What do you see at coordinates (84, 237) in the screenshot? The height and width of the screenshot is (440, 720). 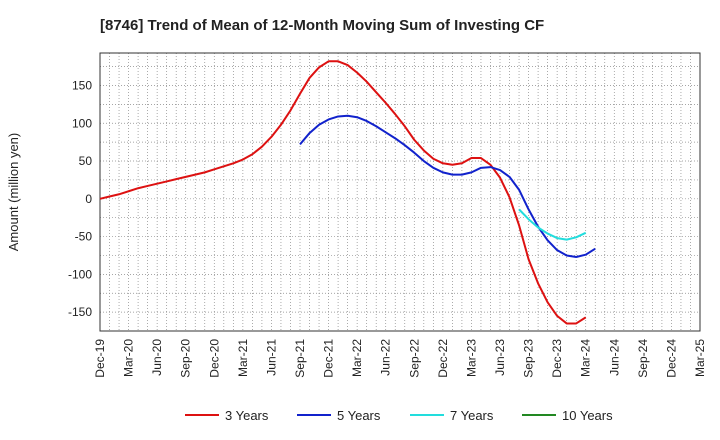 I see `y-tick-label: -50` at bounding box center [84, 237].